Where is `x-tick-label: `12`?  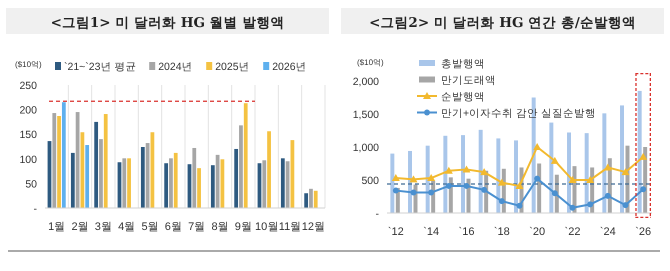 x-tick-label: `12 is located at coordinates (396, 232).